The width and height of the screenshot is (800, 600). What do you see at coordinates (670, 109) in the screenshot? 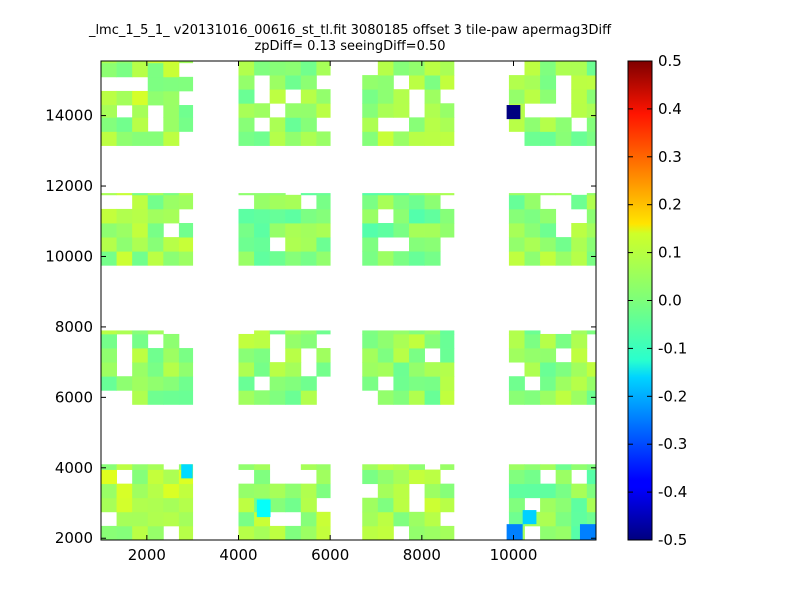
I see `colorbar-tick-label: 0.4` at bounding box center [670, 109].